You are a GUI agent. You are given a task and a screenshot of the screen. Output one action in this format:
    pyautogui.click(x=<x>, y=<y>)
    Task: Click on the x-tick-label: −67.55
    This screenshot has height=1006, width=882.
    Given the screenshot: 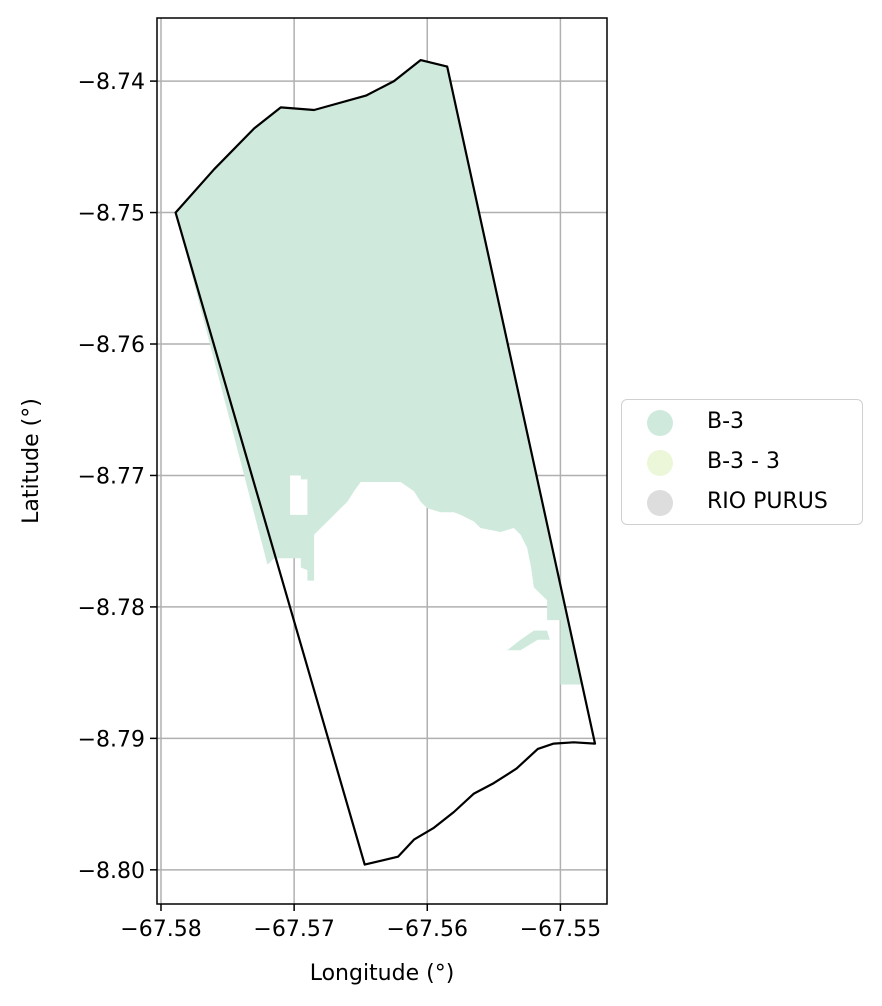 What is the action you would take?
    pyautogui.click(x=560, y=929)
    